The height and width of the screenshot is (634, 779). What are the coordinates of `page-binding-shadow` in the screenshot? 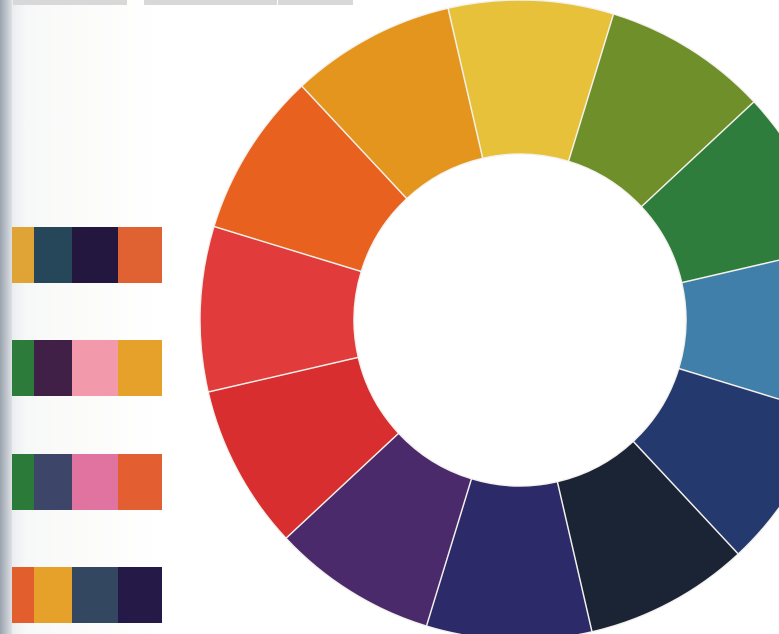 It's located at (6, 317).